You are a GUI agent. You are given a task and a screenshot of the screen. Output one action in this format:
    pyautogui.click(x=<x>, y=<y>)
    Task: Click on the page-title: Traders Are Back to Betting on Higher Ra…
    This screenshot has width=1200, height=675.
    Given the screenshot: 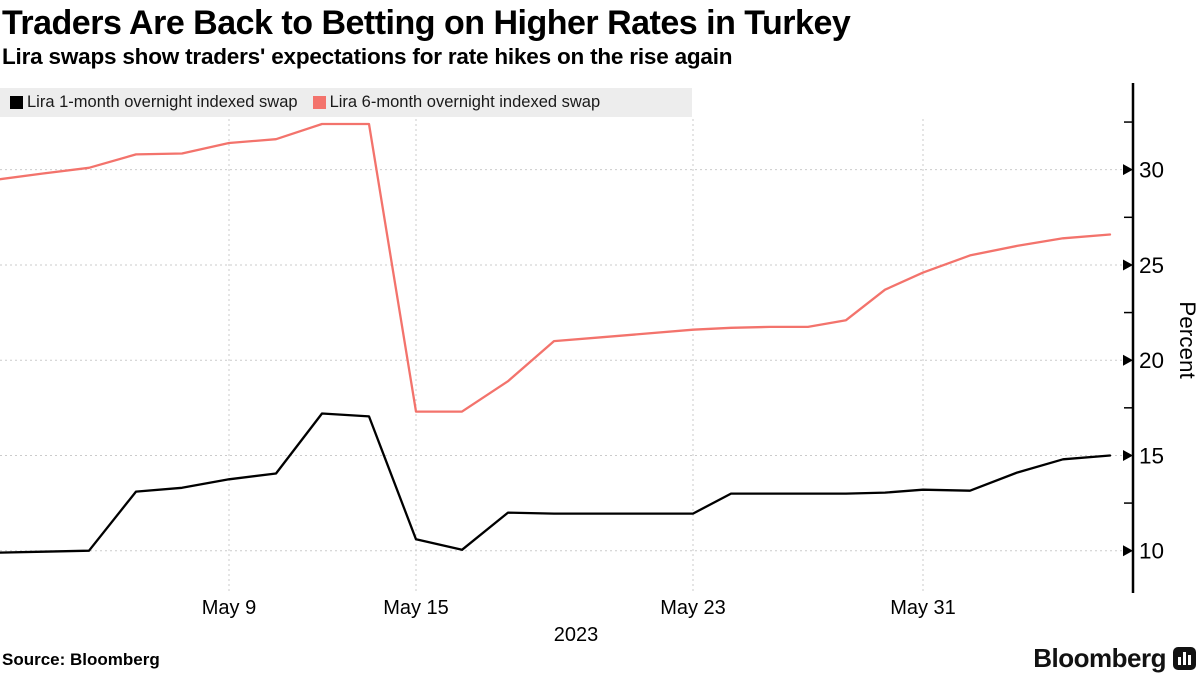 What is the action you would take?
    pyautogui.click(x=426, y=23)
    